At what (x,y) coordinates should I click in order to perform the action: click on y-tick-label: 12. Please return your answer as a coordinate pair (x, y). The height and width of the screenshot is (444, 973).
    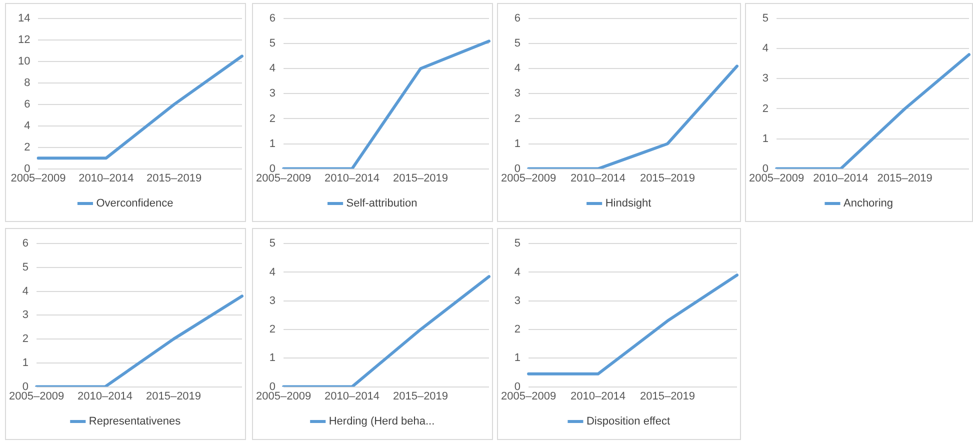
    Looking at the image, I should click on (24, 40).